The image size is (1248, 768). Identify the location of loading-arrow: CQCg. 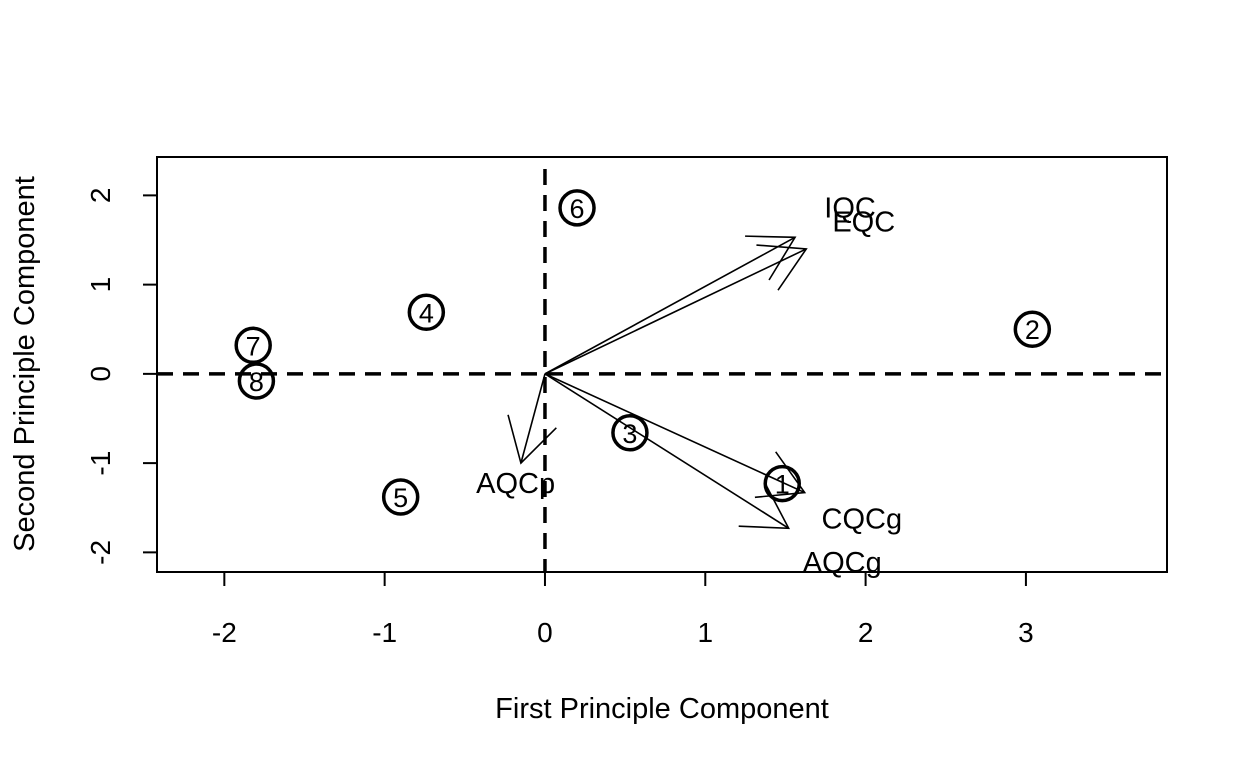
(723, 454).